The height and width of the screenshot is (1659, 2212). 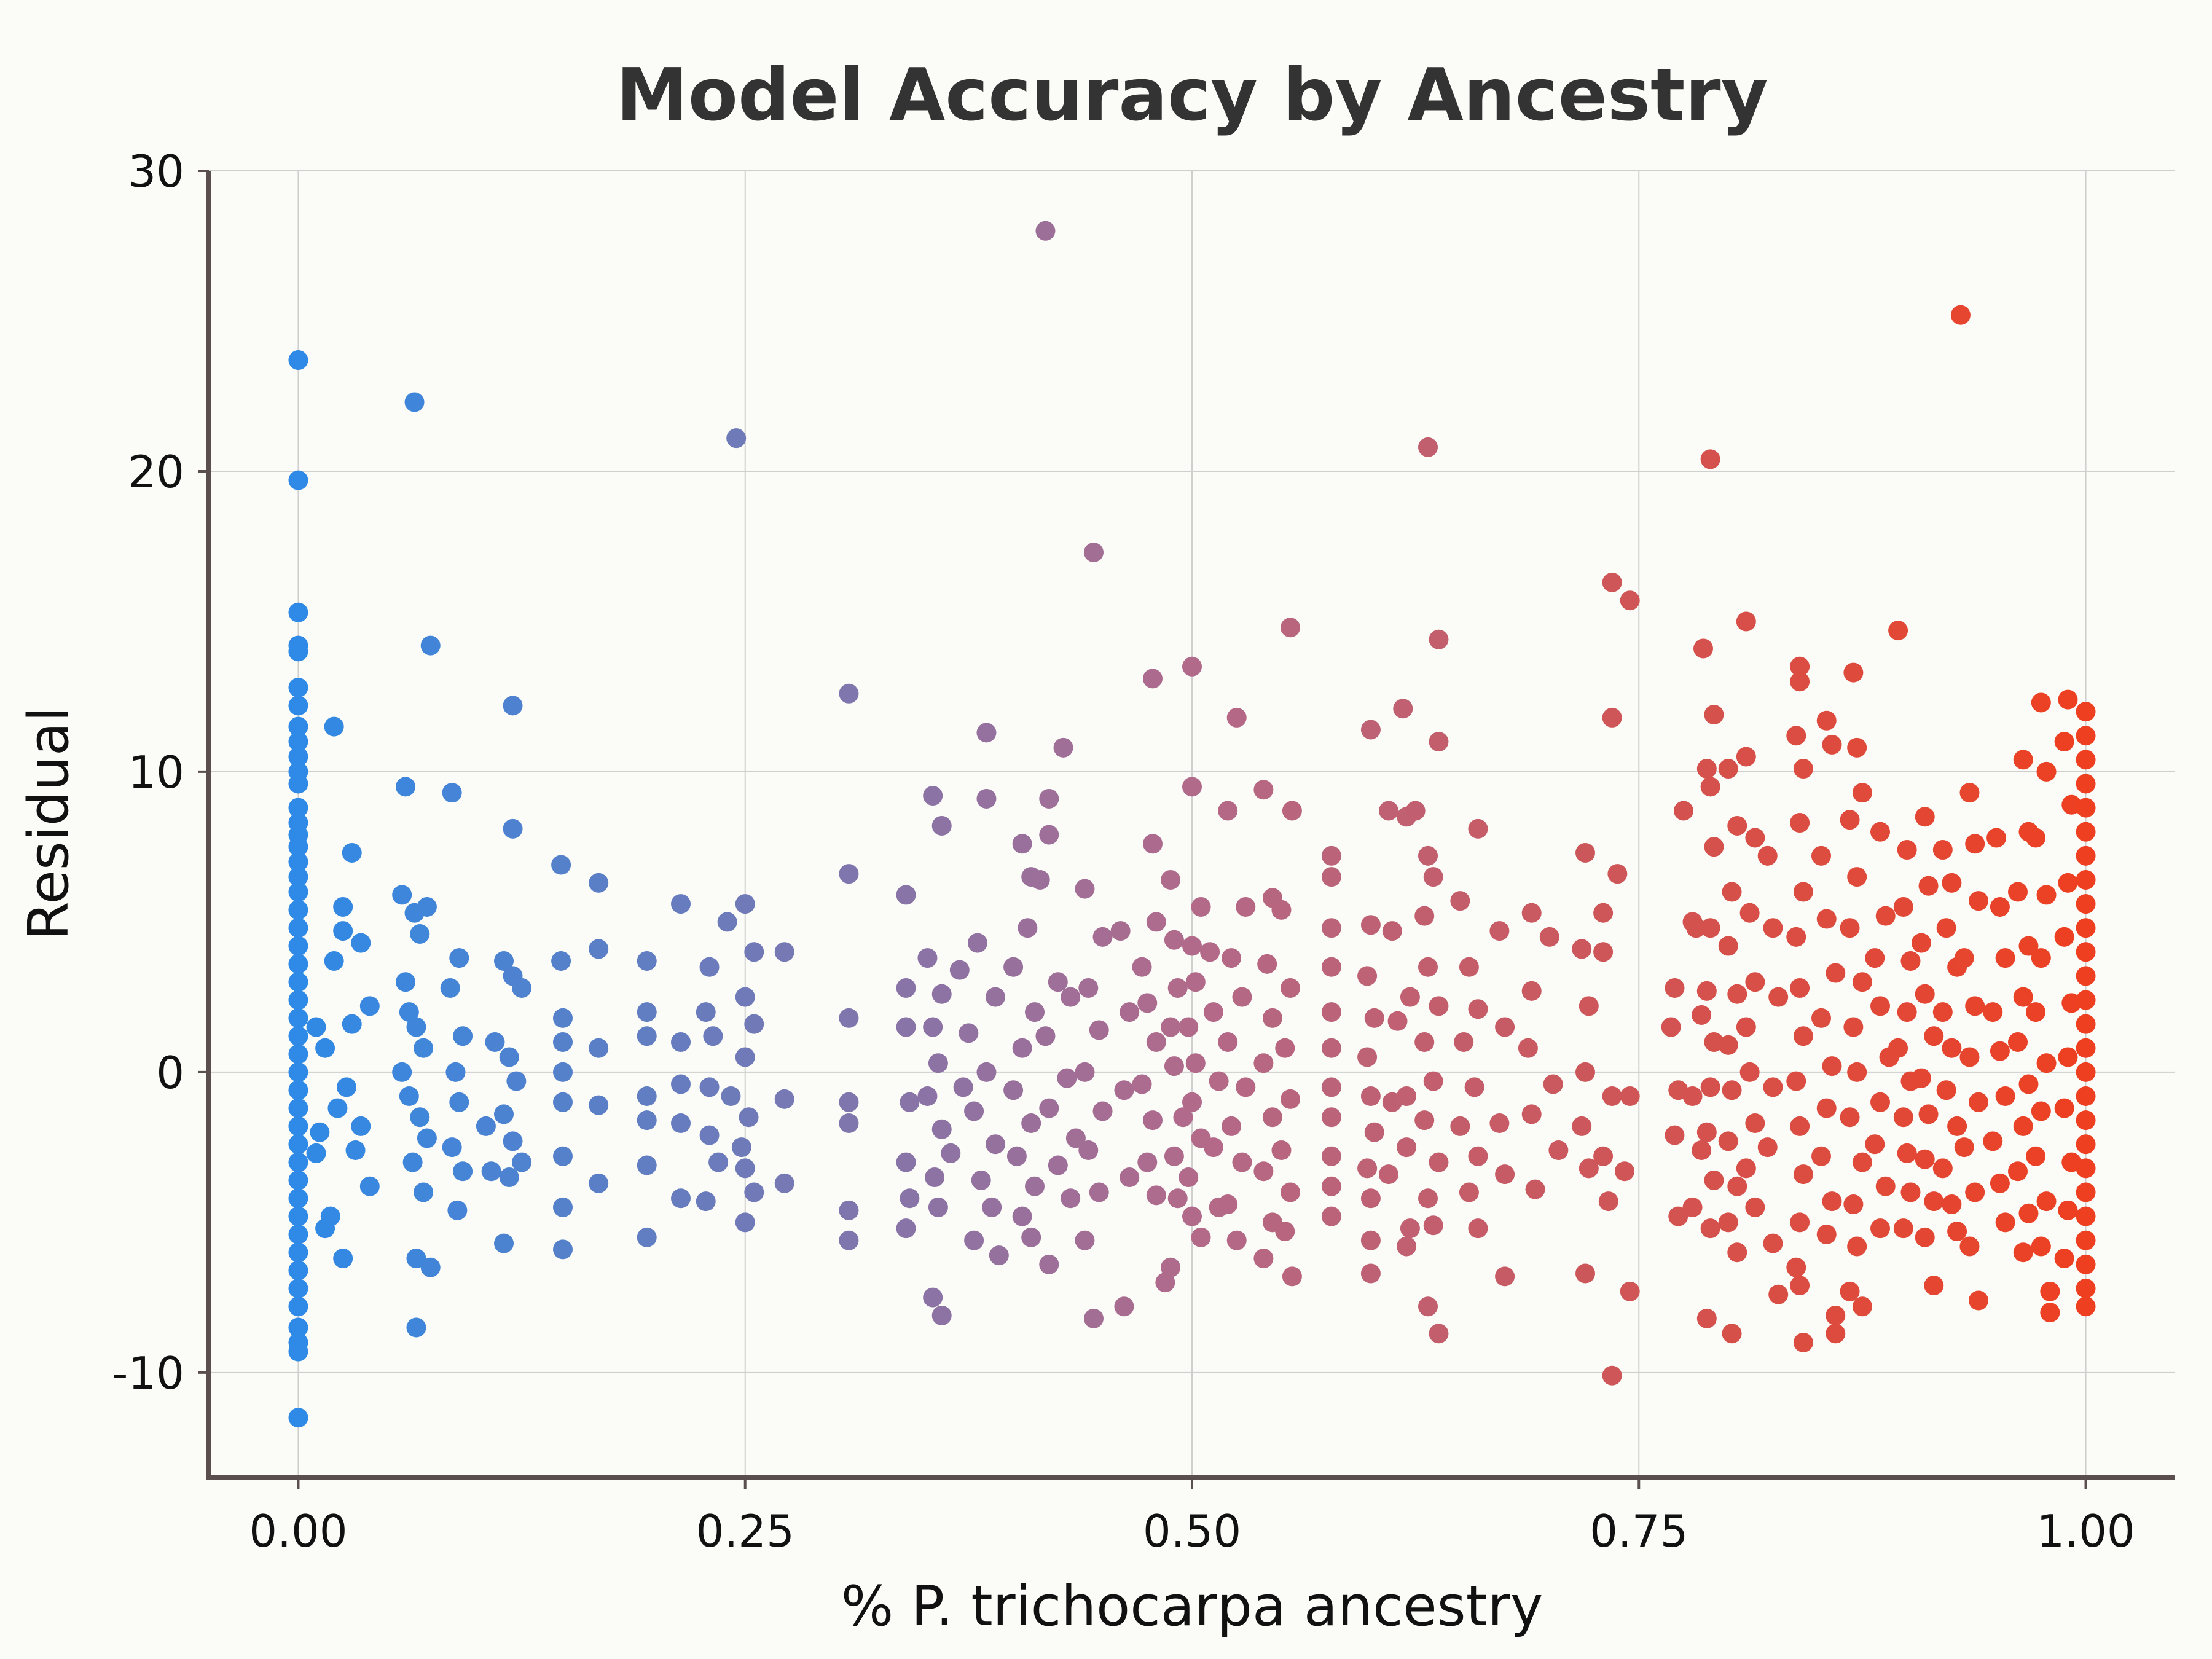 I want to click on x-tick-label: 1.00, so click(x=2085, y=1531).